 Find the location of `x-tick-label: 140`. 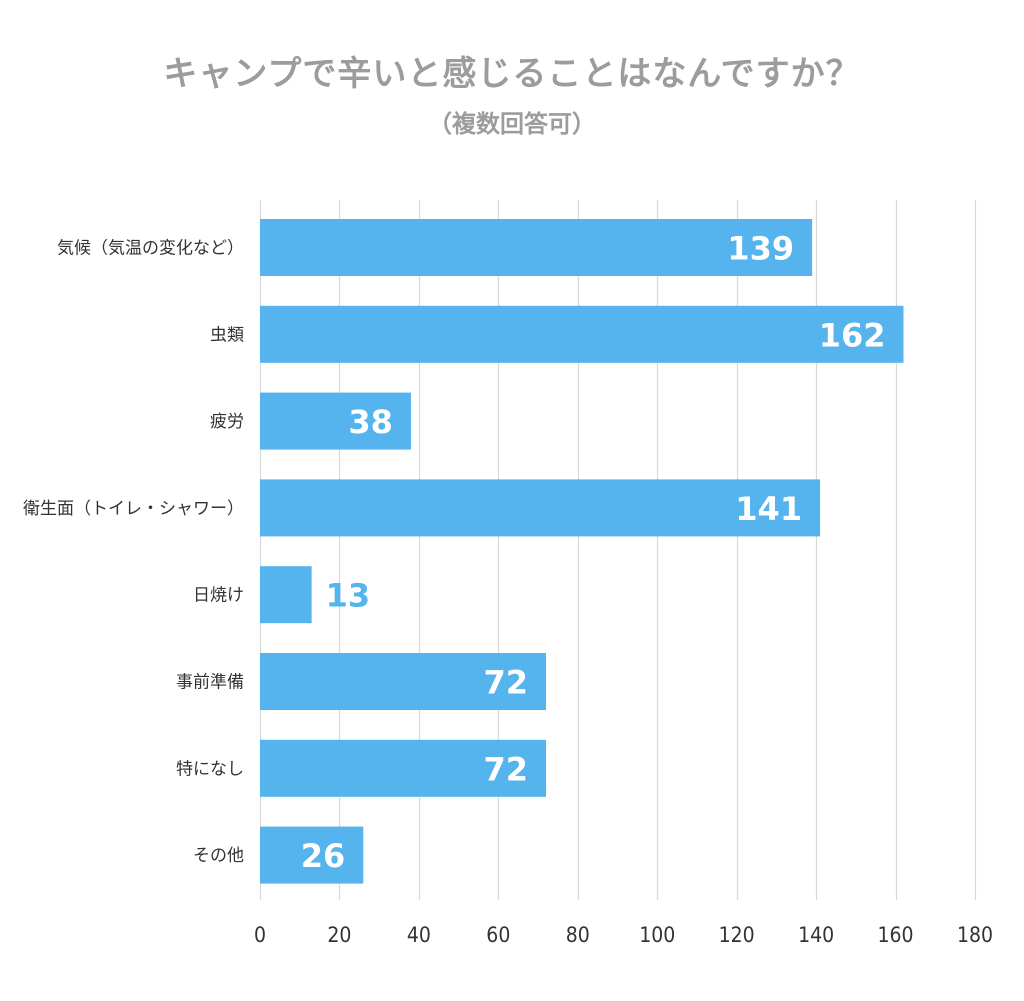

x-tick-label: 140 is located at coordinates (816, 935).